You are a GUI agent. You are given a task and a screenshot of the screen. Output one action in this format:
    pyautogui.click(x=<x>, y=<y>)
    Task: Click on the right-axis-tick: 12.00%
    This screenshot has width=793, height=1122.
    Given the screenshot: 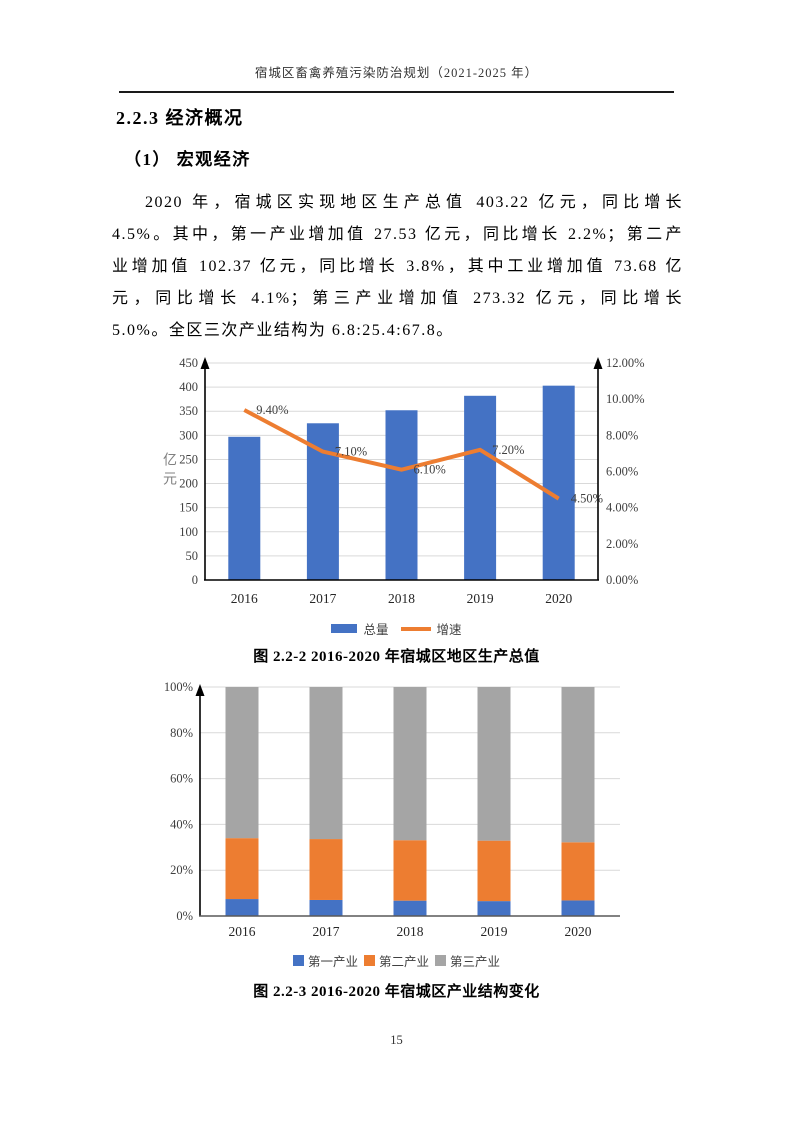 What is the action you would take?
    pyautogui.click(x=625, y=363)
    